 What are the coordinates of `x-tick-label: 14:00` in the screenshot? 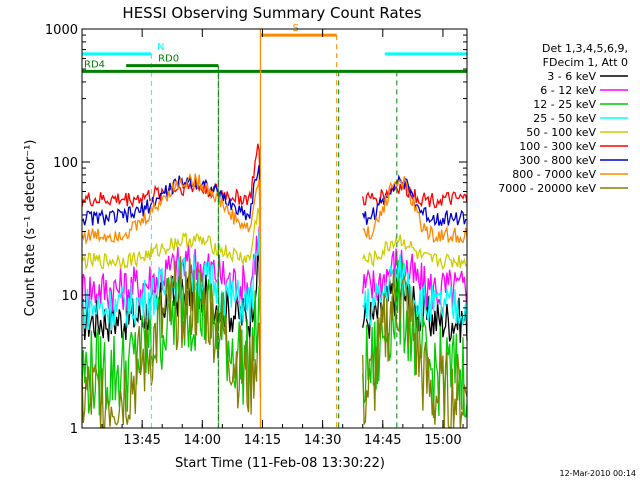 It's located at (202, 440).